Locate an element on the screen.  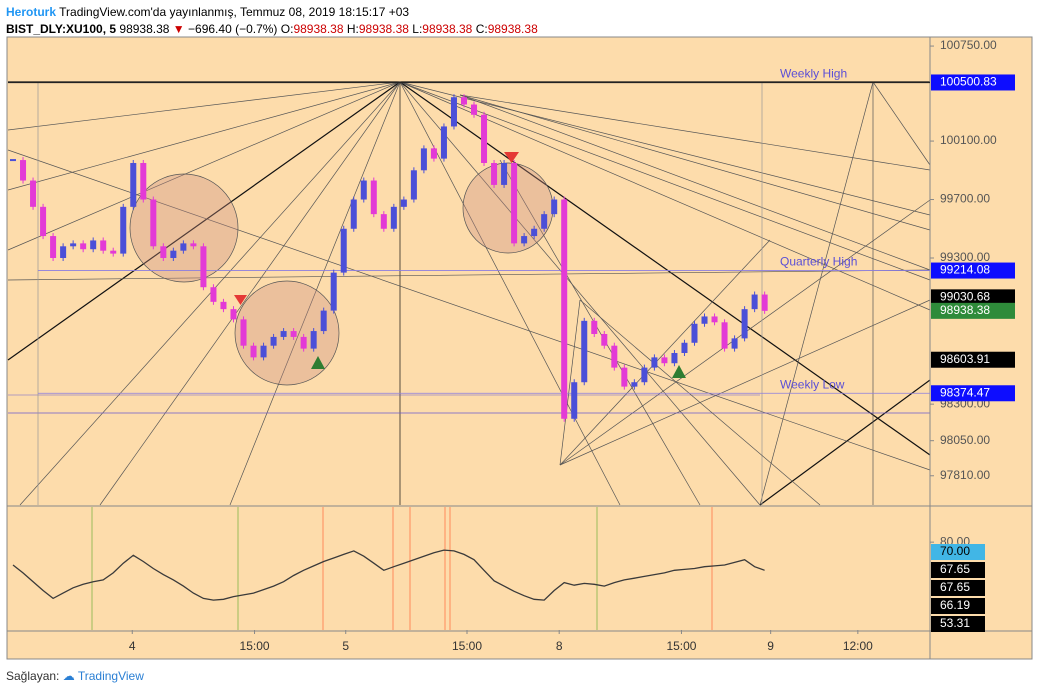
change: −696.40 (−0.7%) is located at coordinates (233, 29).